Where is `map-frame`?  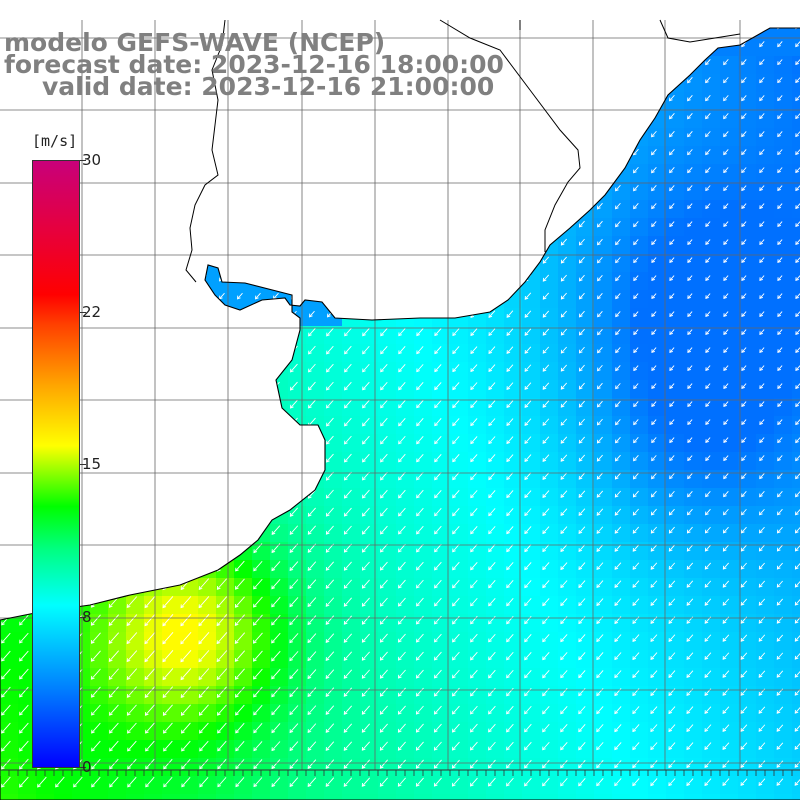 map-frame is located at coordinates (400, 772).